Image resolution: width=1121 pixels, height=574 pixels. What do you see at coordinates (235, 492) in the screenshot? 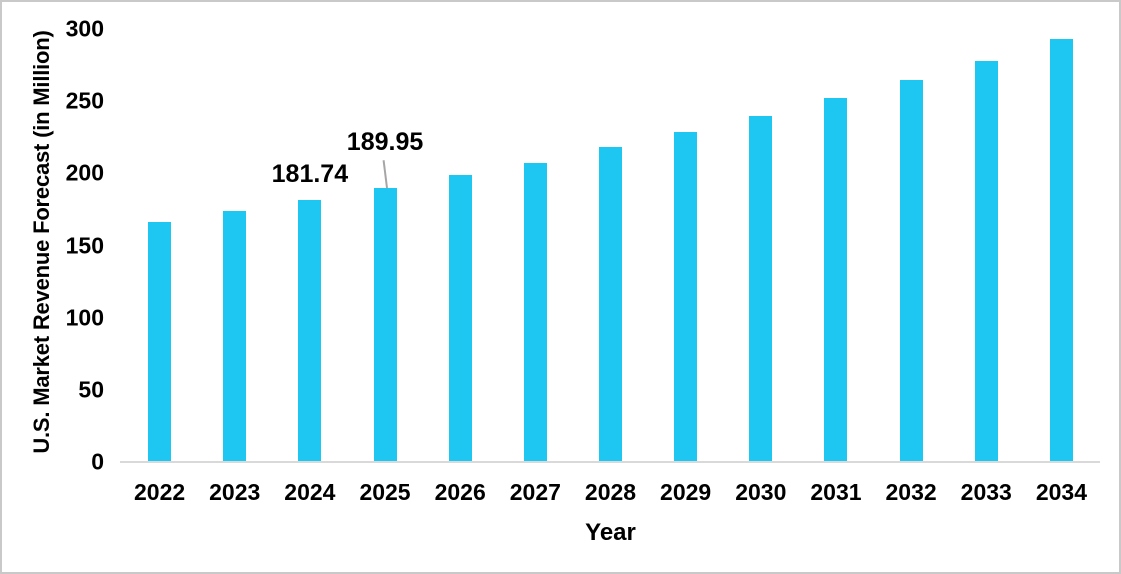
I see `x-tick-label-2023: 2023` at bounding box center [235, 492].